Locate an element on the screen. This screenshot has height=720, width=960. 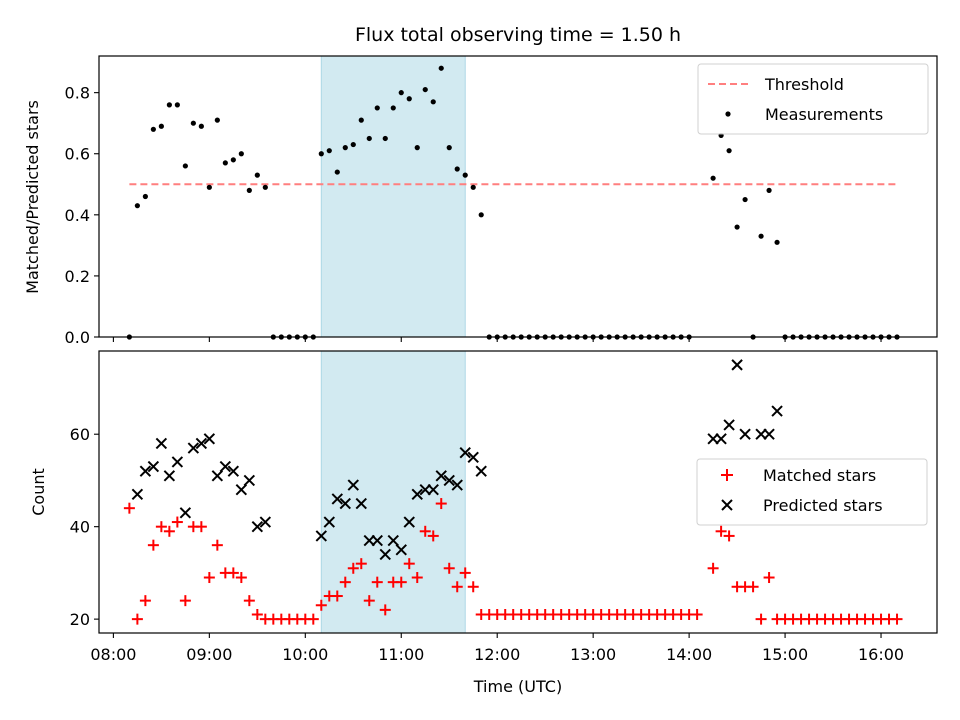
y-tick-label: 0.2 is located at coordinates (77, 276).